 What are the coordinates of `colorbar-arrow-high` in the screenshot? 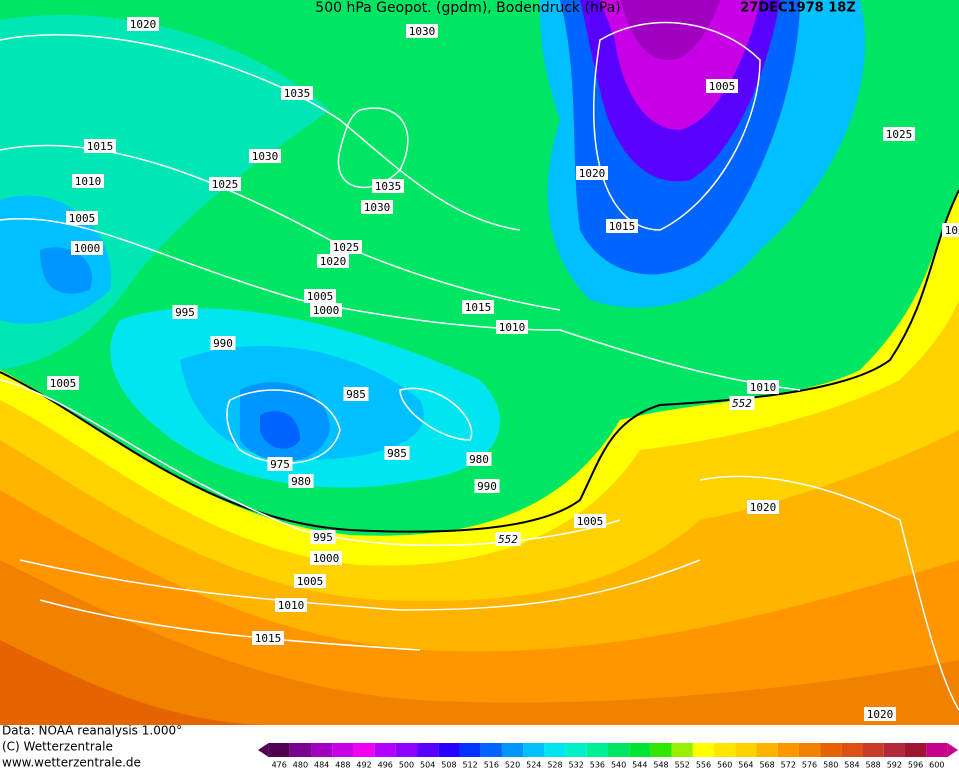 It's located at (952, 750).